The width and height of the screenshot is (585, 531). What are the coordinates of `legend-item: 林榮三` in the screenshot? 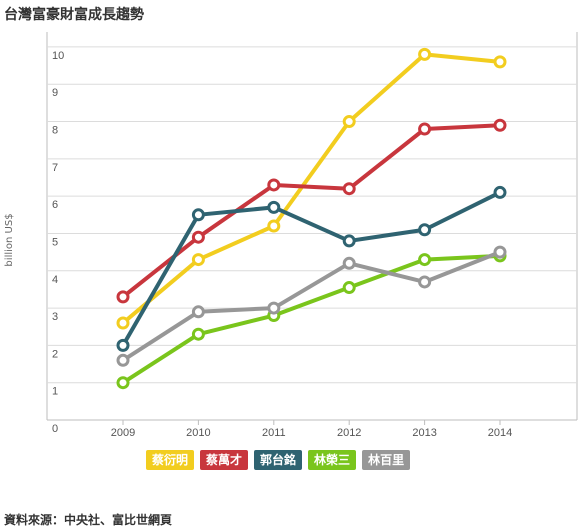 It's located at (332, 460).